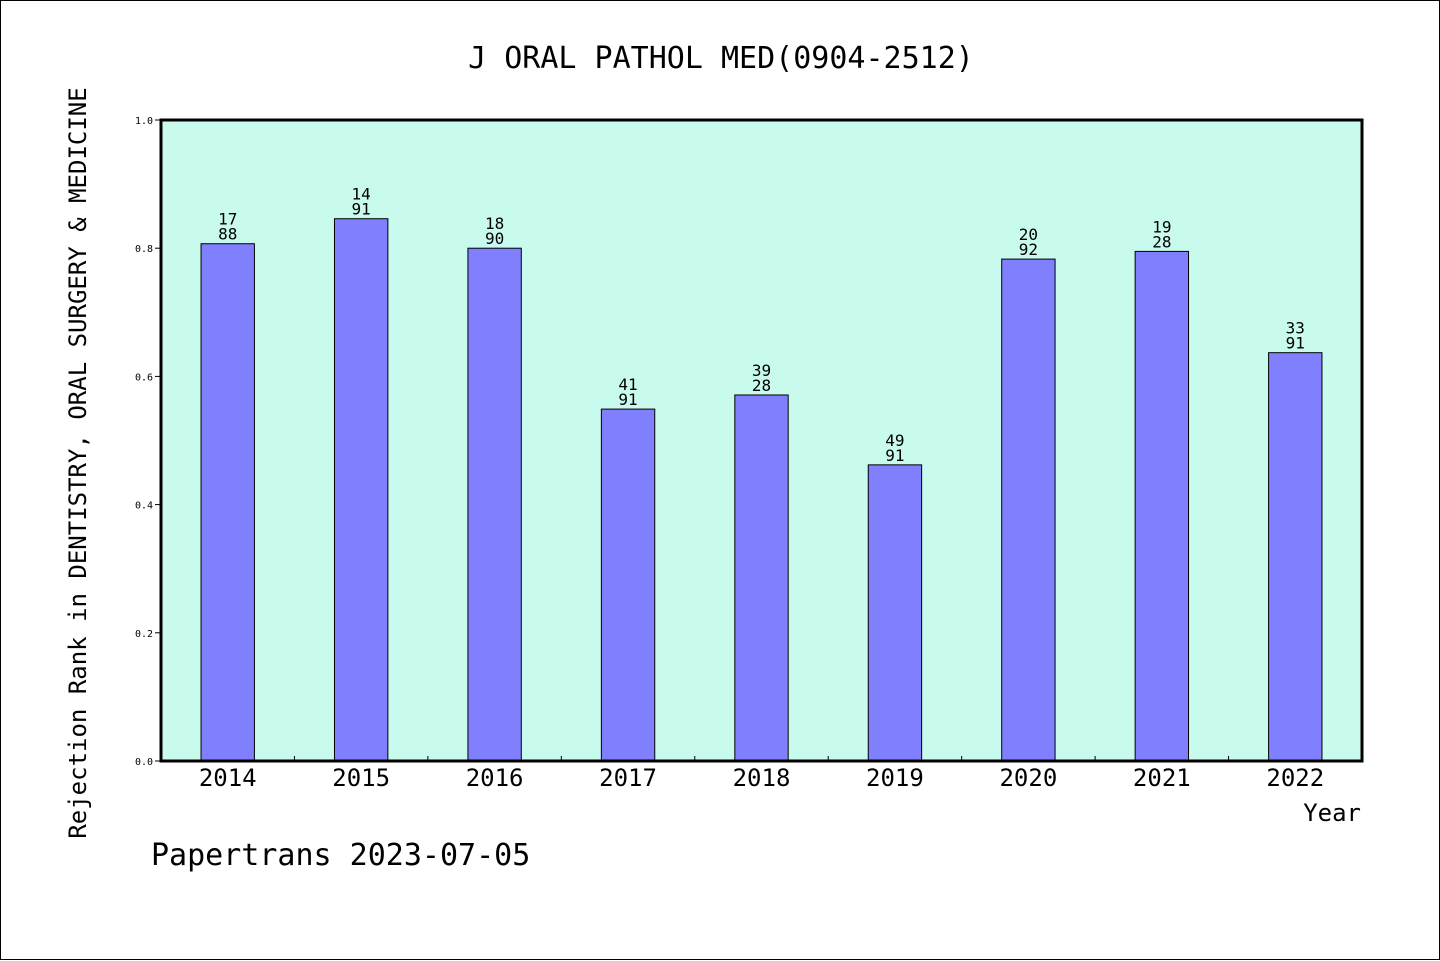 This screenshot has height=961, width=1440. What do you see at coordinates (144, 249) in the screenshot?
I see `y-tick-label: 0.8` at bounding box center [144, 249].